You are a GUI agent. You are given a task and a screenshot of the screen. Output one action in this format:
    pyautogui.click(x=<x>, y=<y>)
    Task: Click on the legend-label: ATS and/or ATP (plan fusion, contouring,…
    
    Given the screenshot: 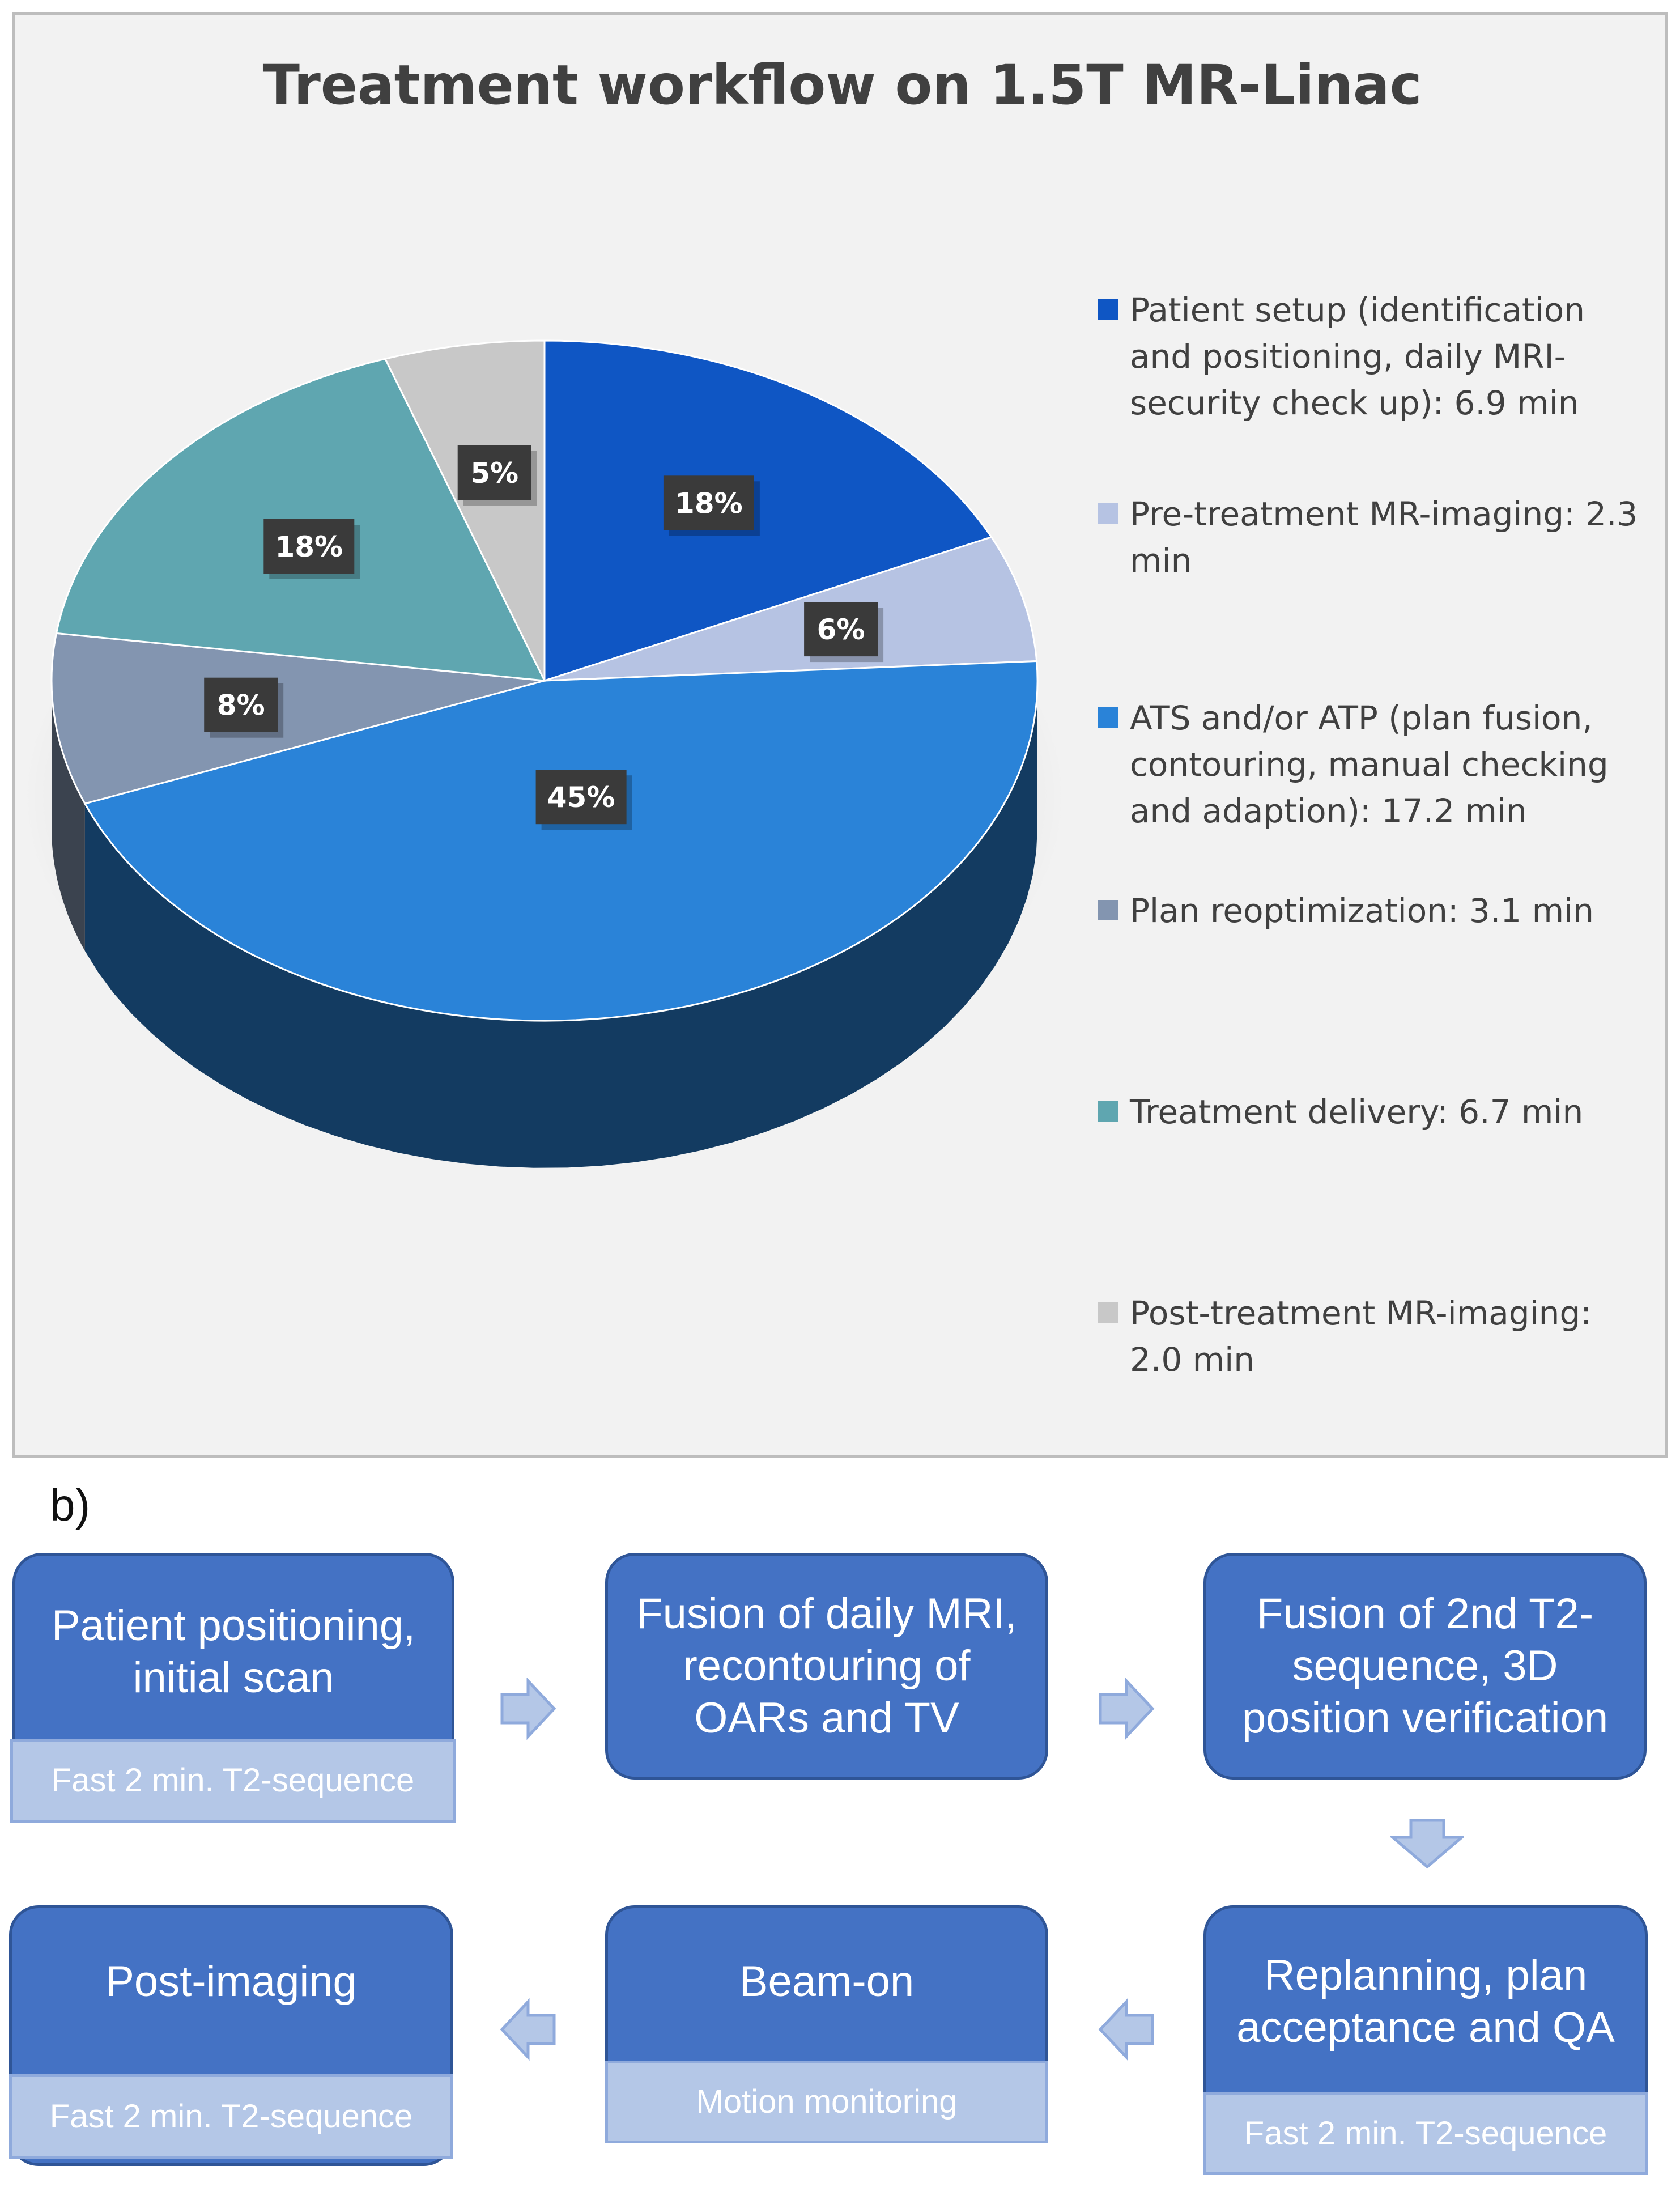 What is the action you would take?
    pyautogui.click(x=1369, y=764)
    